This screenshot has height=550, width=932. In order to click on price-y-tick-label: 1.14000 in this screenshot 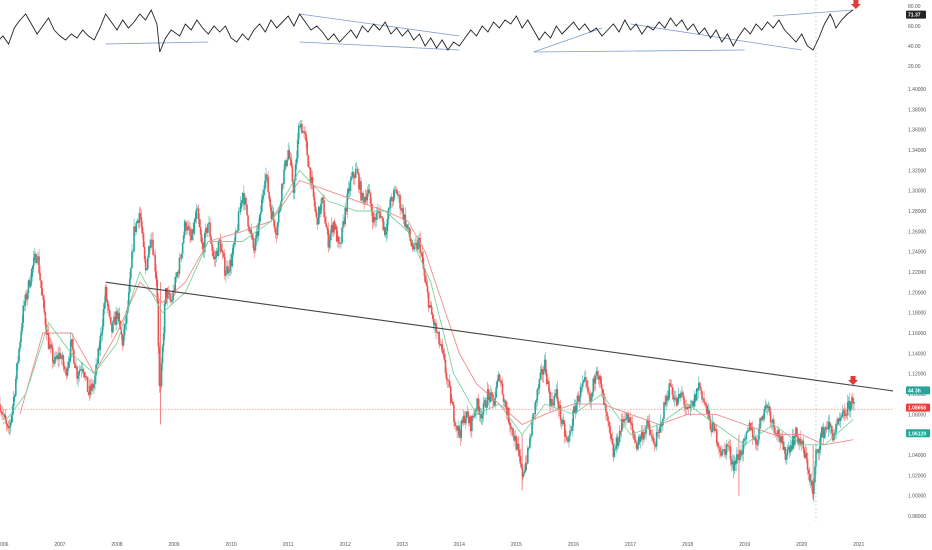, I will do `click(917, 354)`.